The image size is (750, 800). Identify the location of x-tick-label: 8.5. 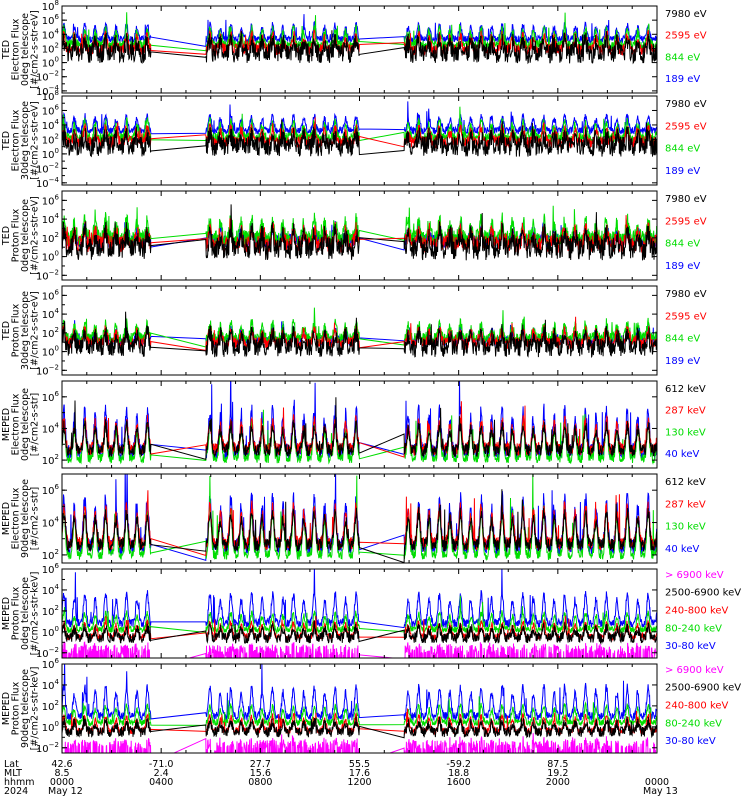
(61, 773).